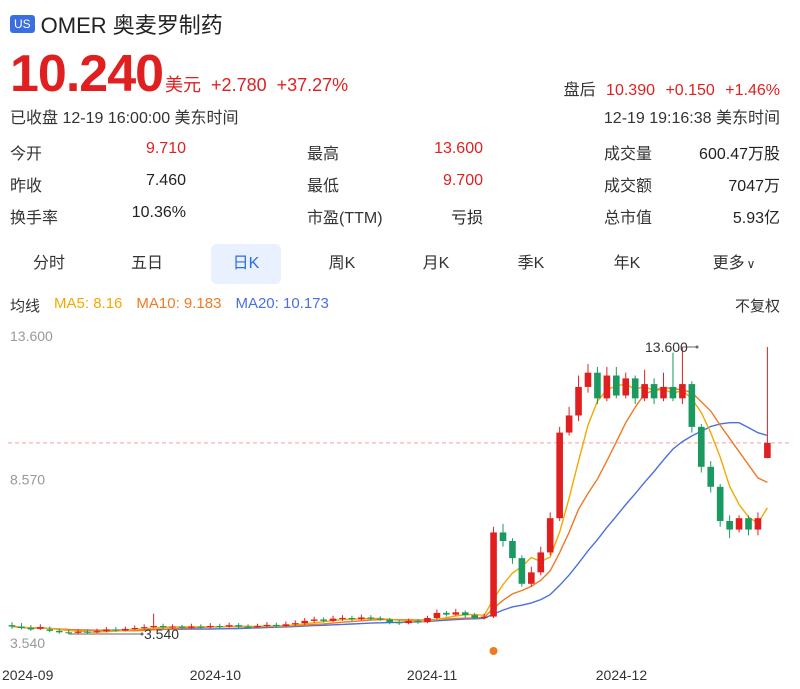 This screenshot has height=689, width=800. What do you see at coordinates (26, 154) in the screenshot?
I see `stat-key: 今开` at bounding box center [26, 154].